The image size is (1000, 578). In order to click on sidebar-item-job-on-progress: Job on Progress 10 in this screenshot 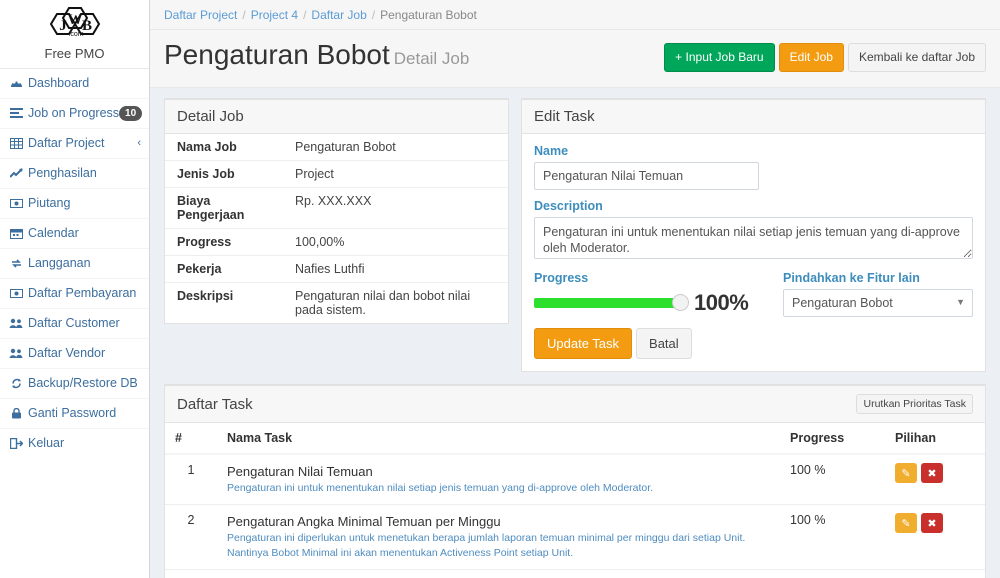, I will do `click(74, 113)`.